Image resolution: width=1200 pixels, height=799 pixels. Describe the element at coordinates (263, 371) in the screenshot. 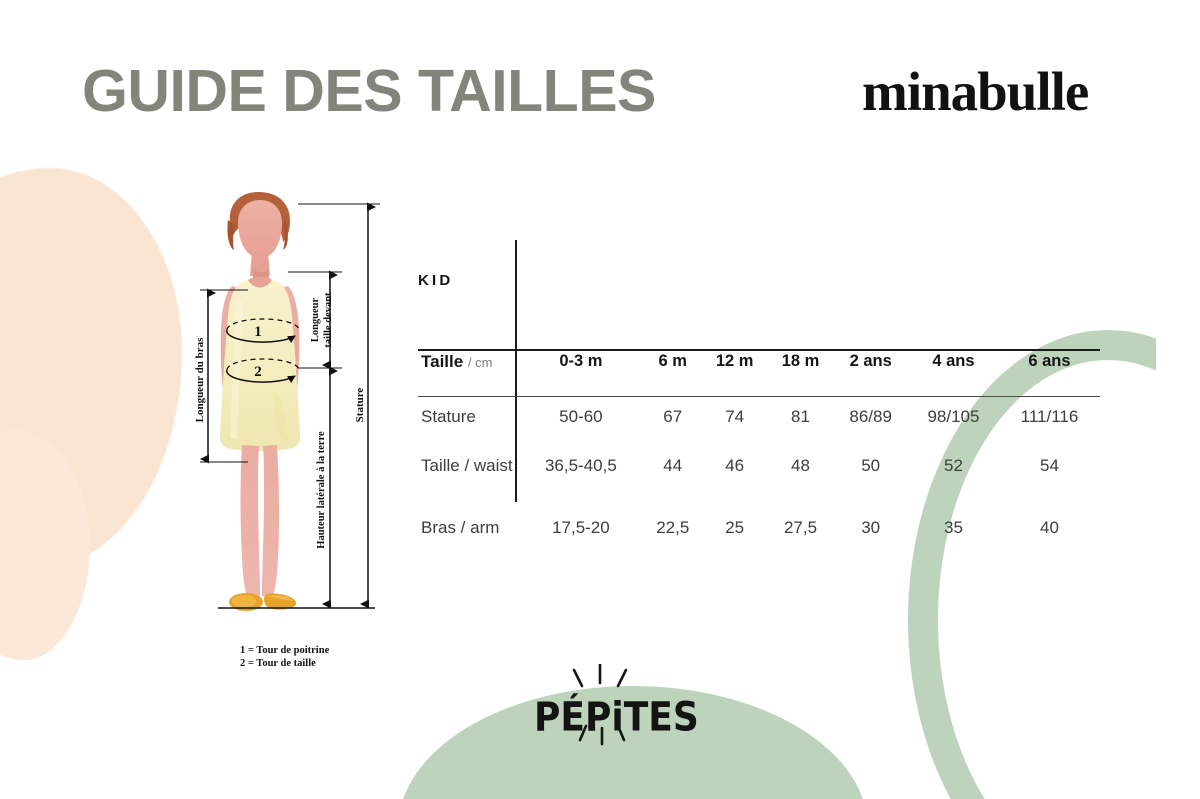

I see `waist-measure-ellipse: 2` at that location.